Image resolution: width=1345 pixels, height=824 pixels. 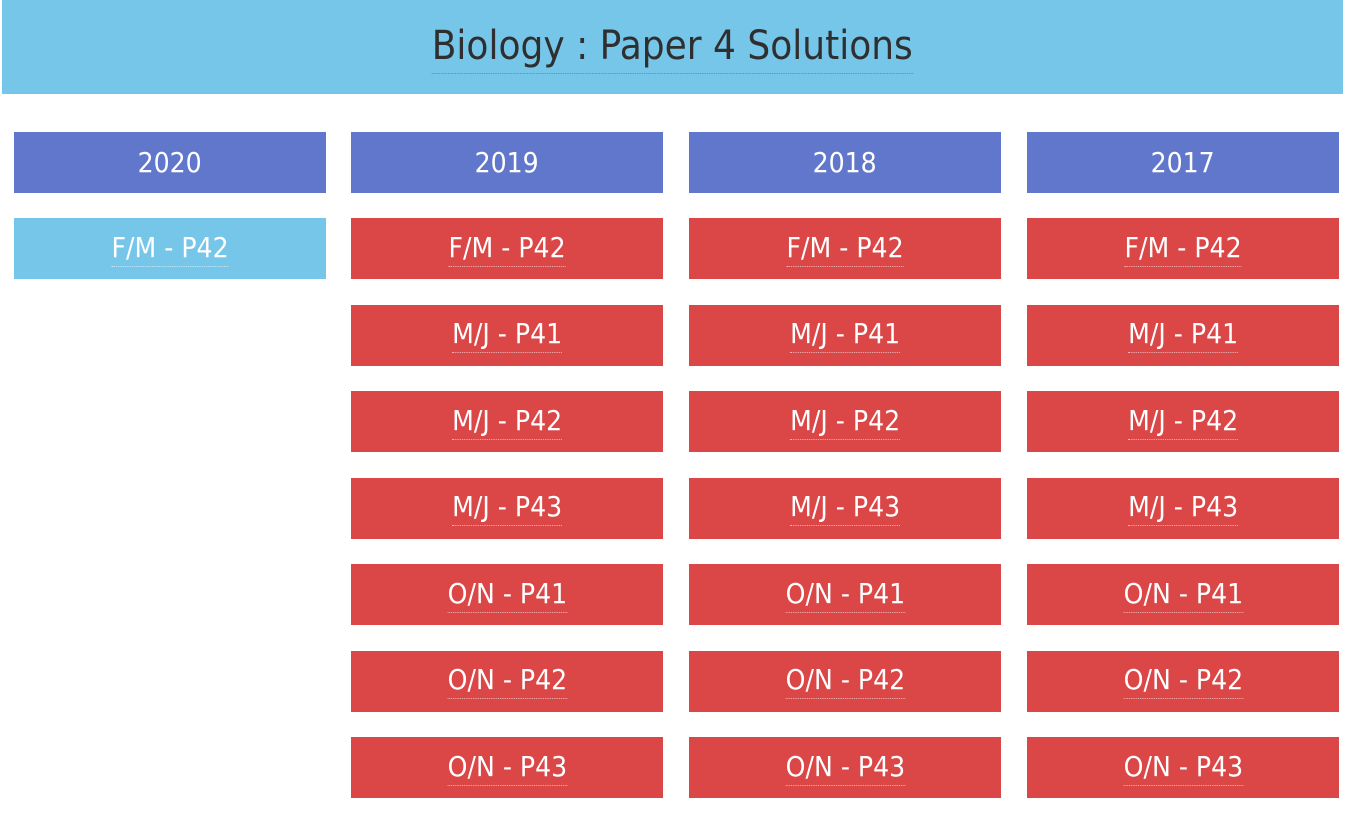 I want to click on year-header: 2019, so click(x=507, y=162).